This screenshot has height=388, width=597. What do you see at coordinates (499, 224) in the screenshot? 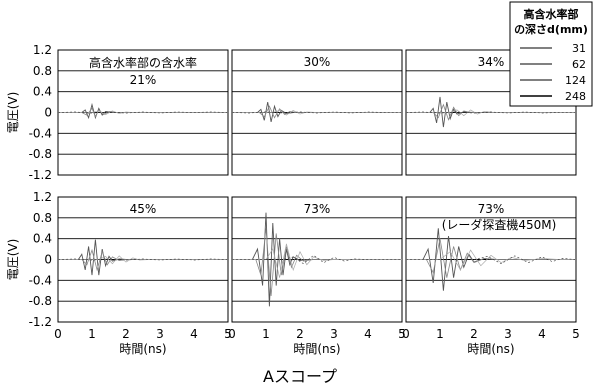
I see `panel-note: (レーダ探査機450M)` at bounding box center [499, 224].